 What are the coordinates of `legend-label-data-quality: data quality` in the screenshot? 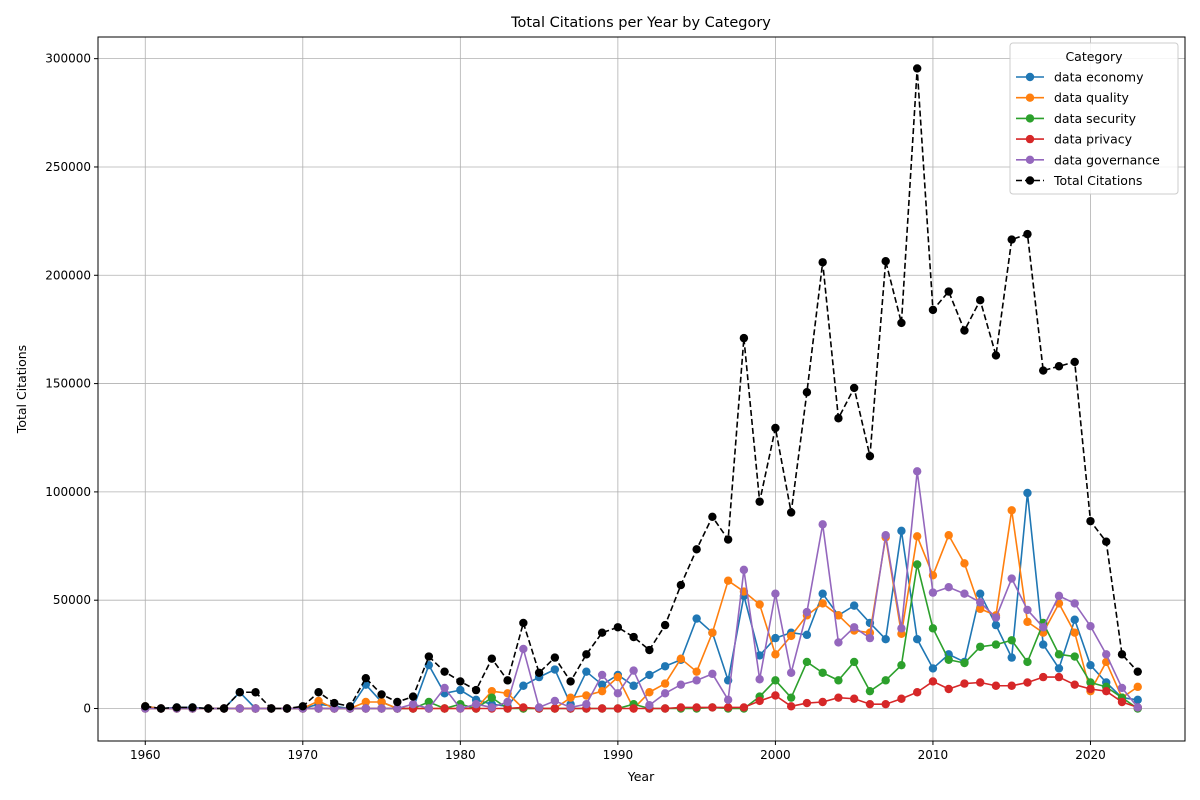 It's located at (1091, 97).